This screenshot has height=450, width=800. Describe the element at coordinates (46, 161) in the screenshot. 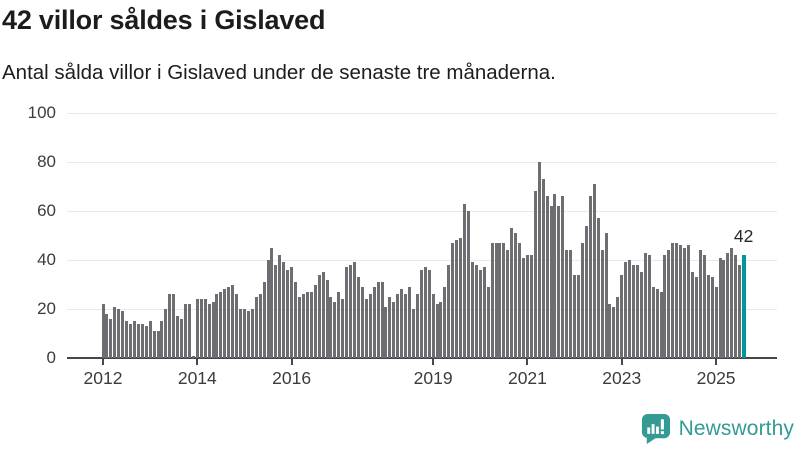

I see `y-tick-label: 80` at that location.